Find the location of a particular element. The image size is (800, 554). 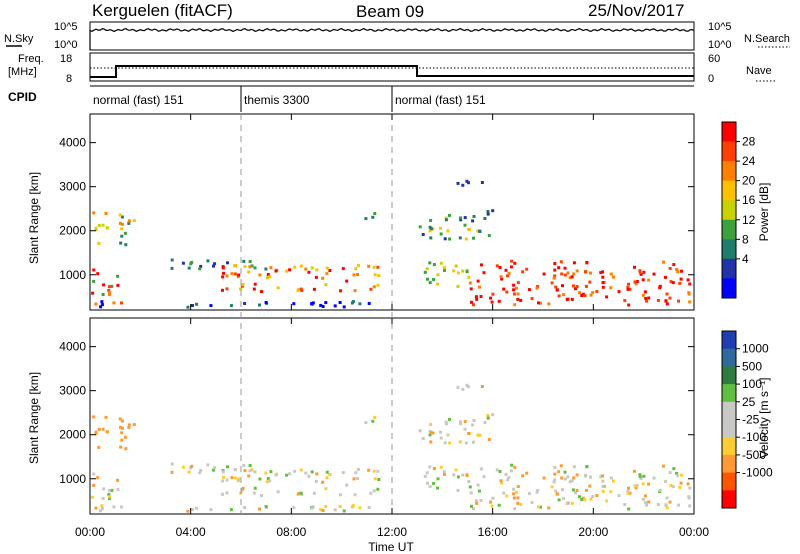

colorbar-tick-label: 500 is located at coordinates (752, 366).